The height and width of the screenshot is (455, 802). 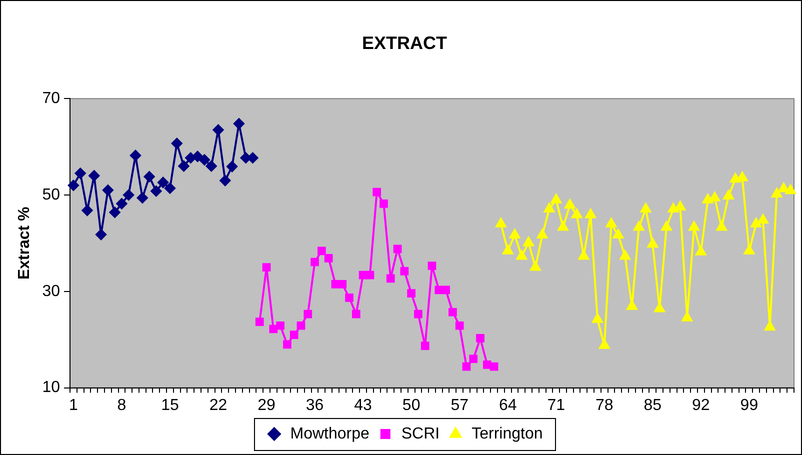 I want to click on chart-title: EXTRACT, so click(x=405, y=42).